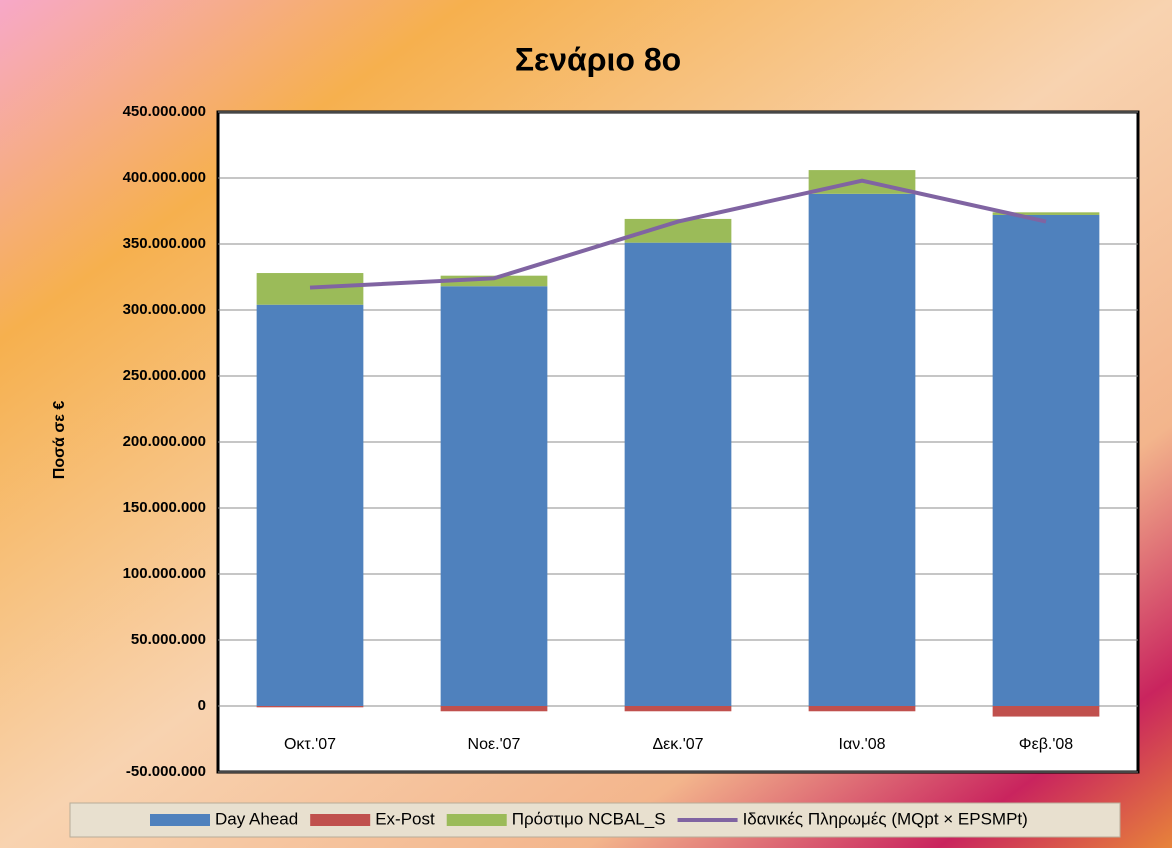 The width and height of the screenshot is (1172, 848). I want to click on x-tick-label: Δεκ.'07, so click(677, 744).